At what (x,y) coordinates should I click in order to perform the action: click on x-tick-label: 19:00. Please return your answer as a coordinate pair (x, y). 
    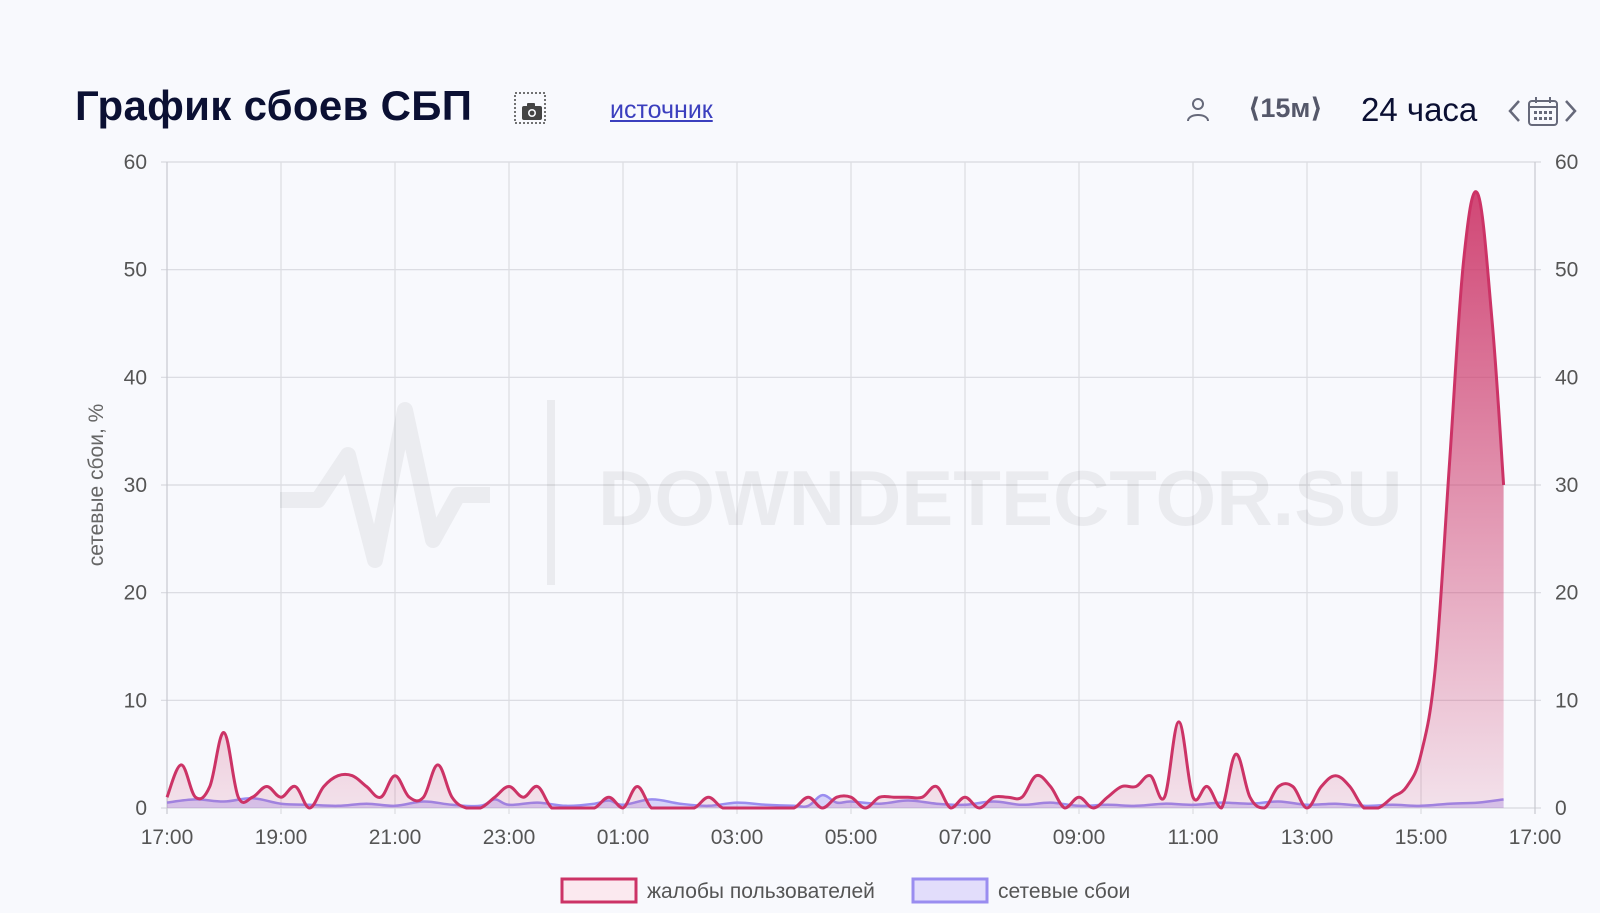
    Looking at the image, I should click on (281, 837).